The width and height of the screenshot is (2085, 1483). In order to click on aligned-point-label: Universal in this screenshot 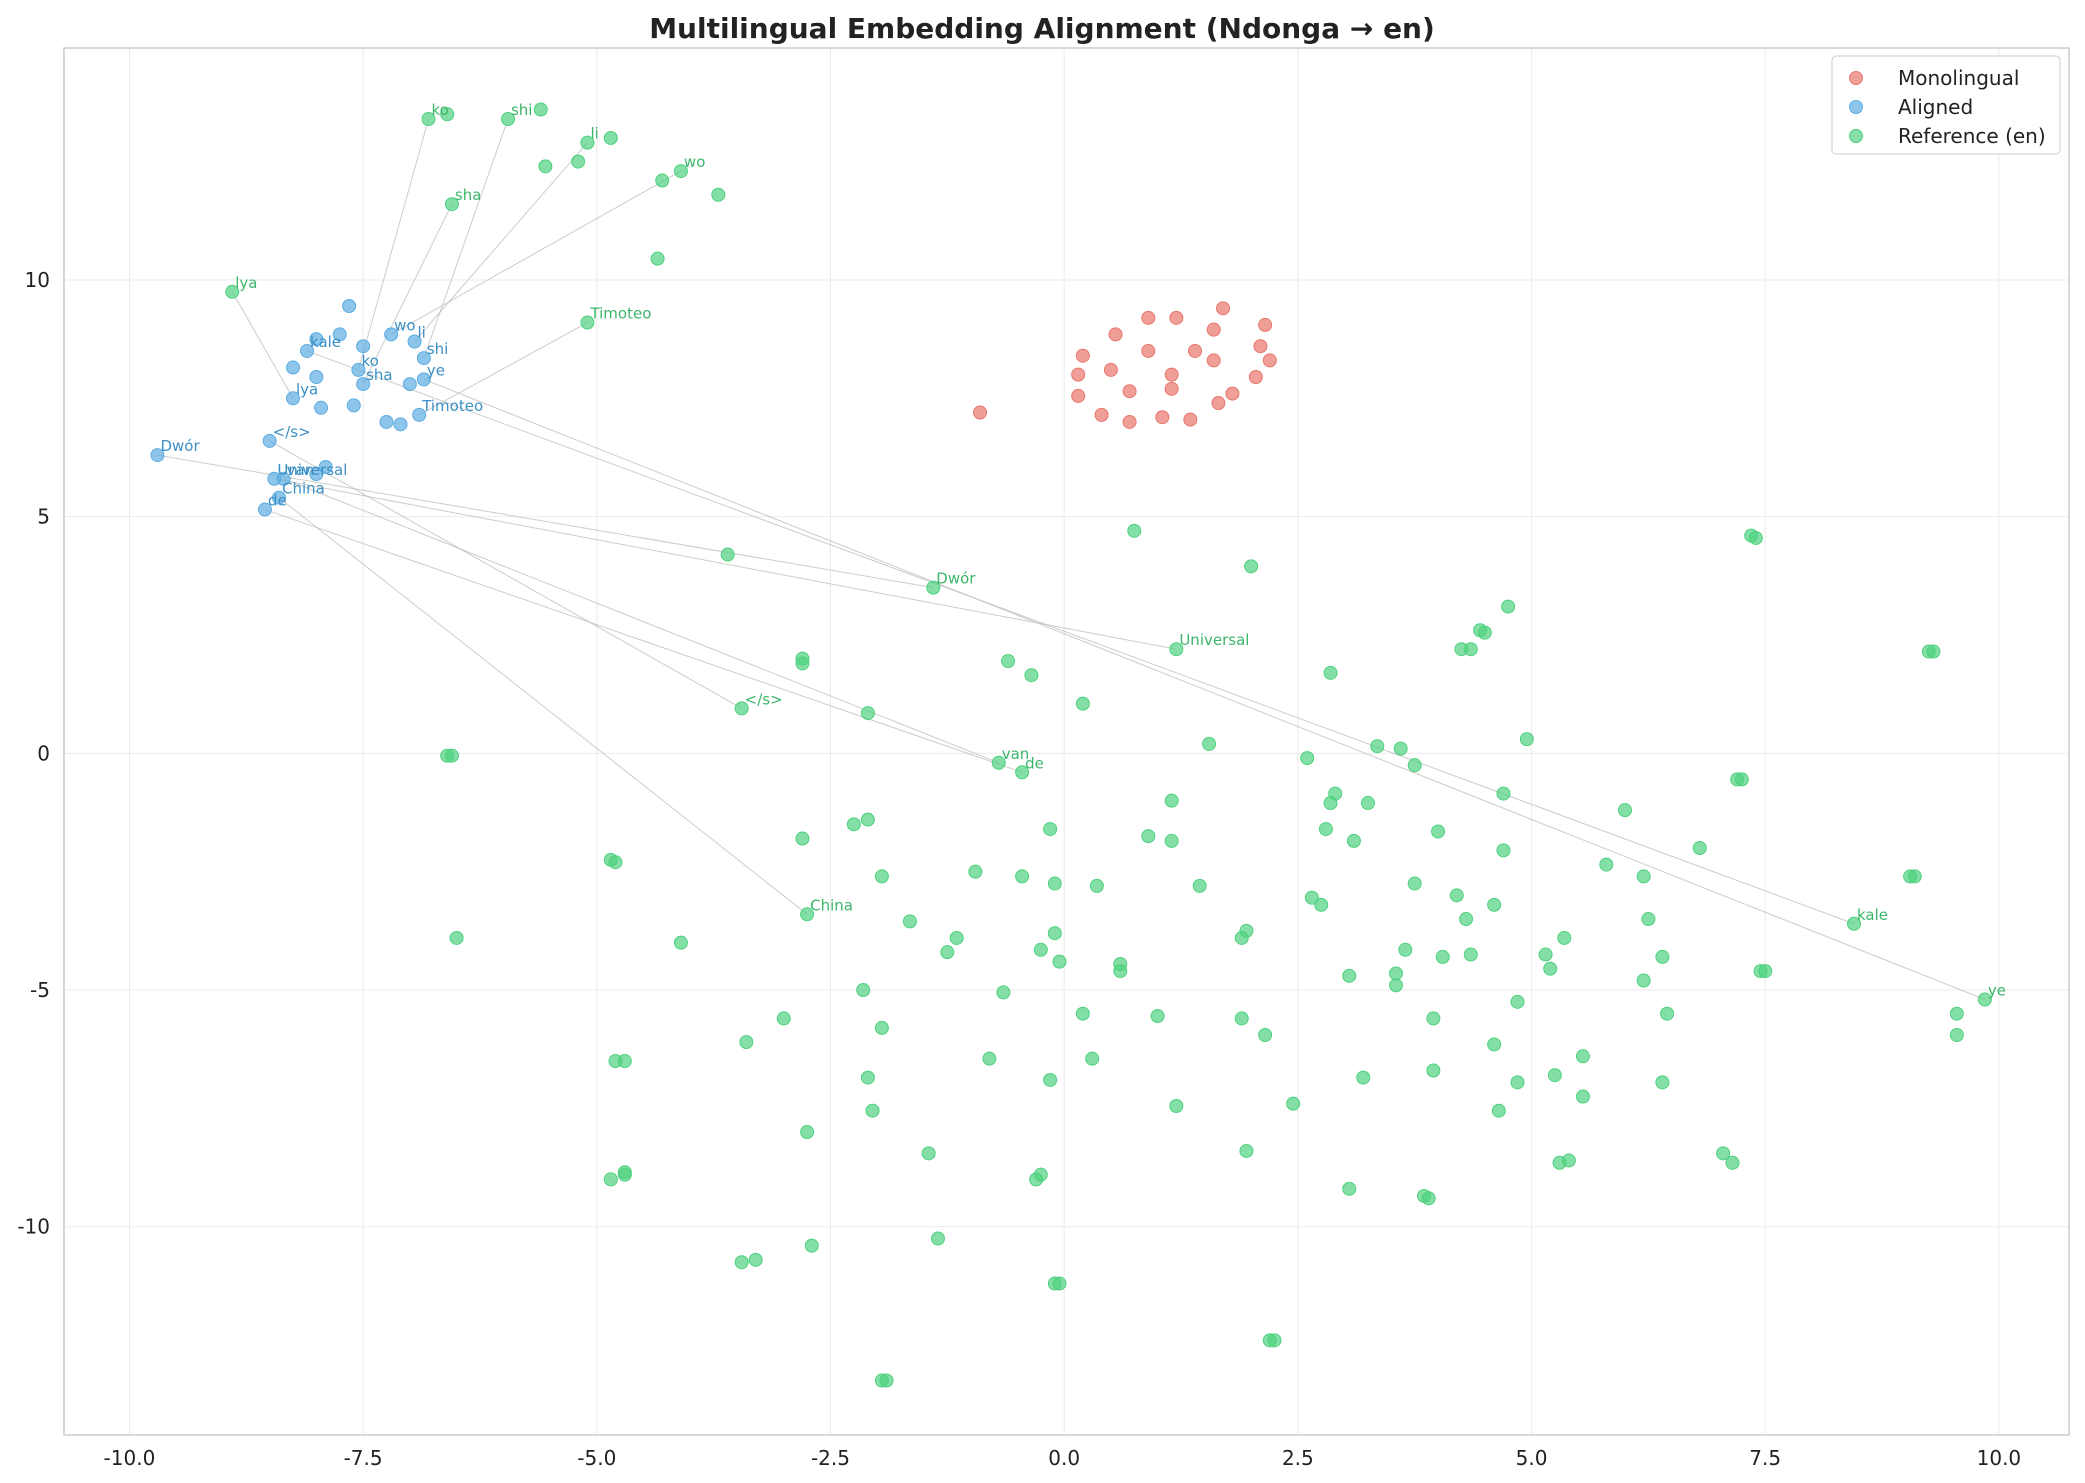, I will do `click(312, 470)`.